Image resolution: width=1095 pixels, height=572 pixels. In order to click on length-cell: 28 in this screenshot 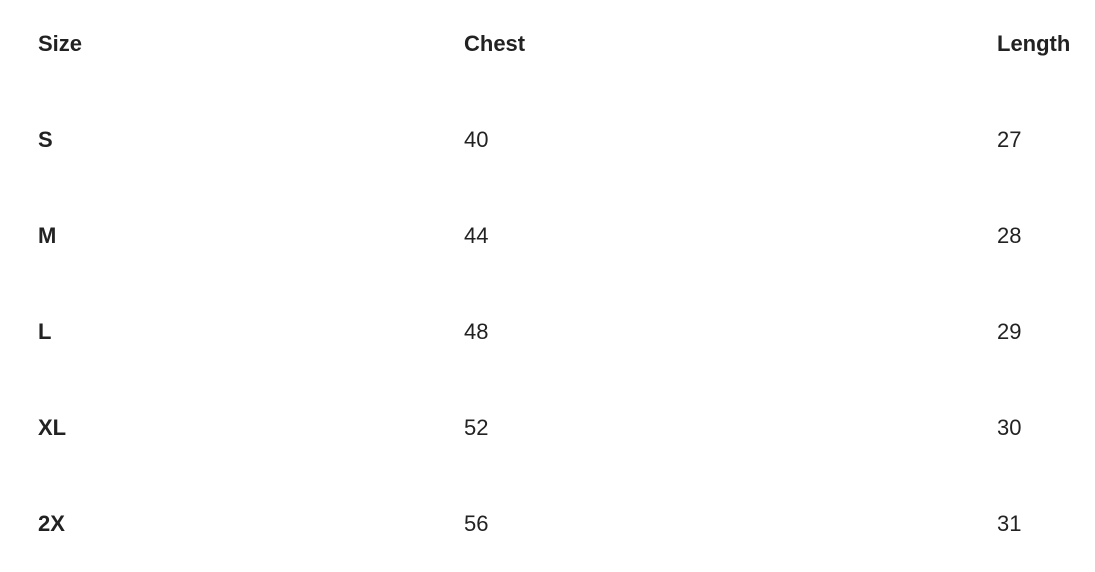, I will do `click(1009, 235)`.